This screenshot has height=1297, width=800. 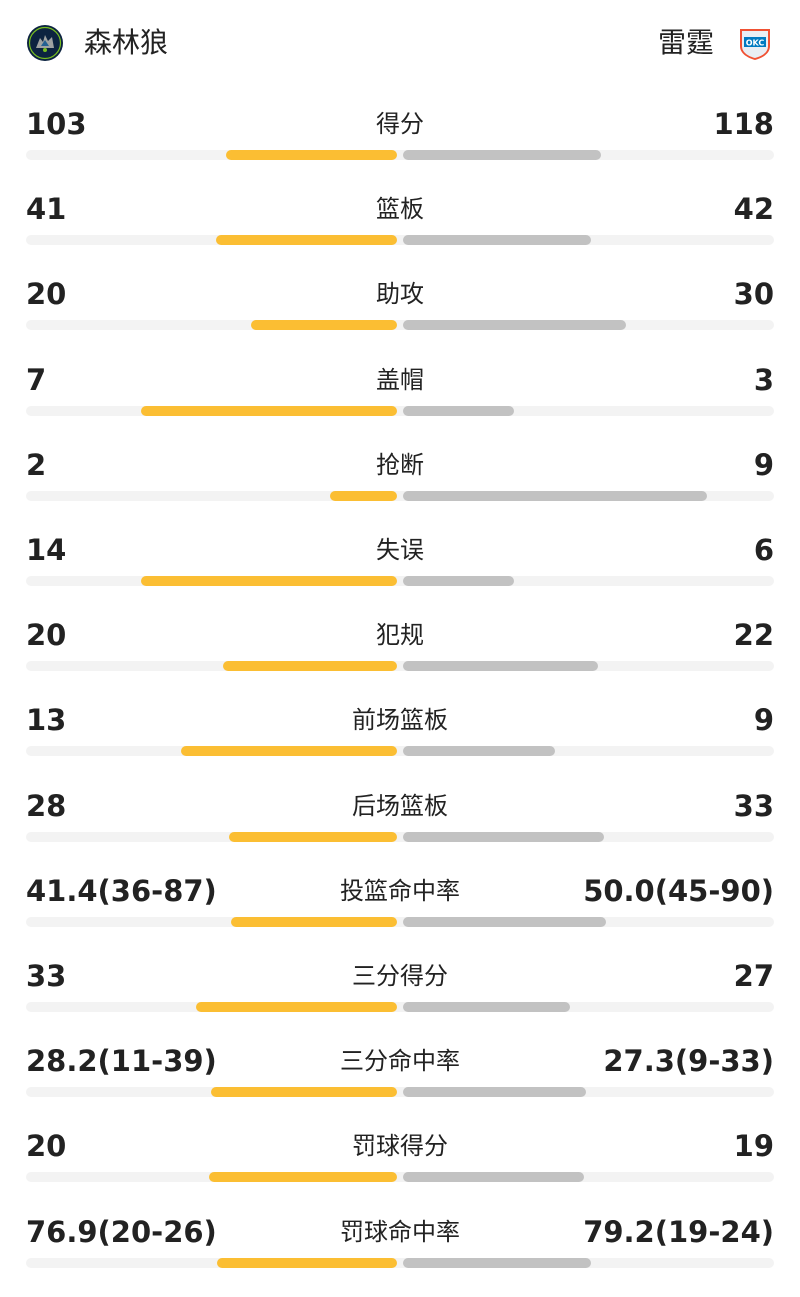 I want to click on away-stat-value: 6, so click(x=763, y=550).